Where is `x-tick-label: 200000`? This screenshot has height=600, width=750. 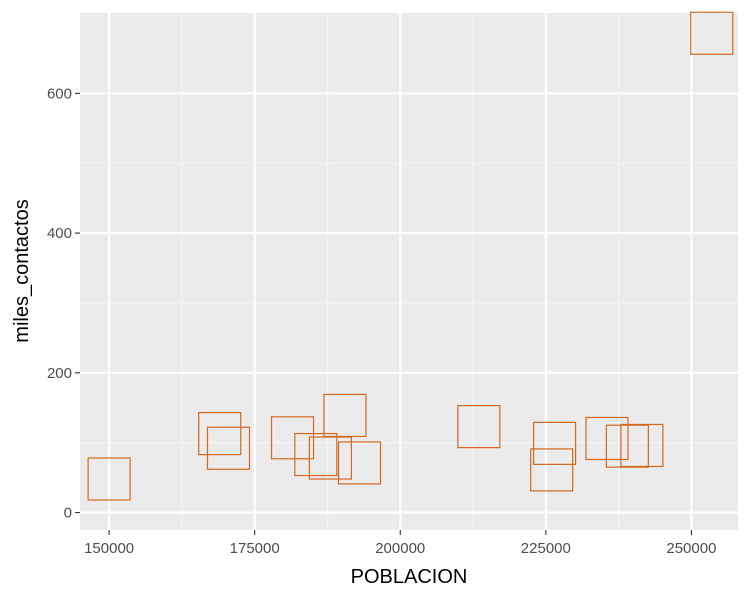
x-tick-label: 200000 is located at coordinates (400, 548).